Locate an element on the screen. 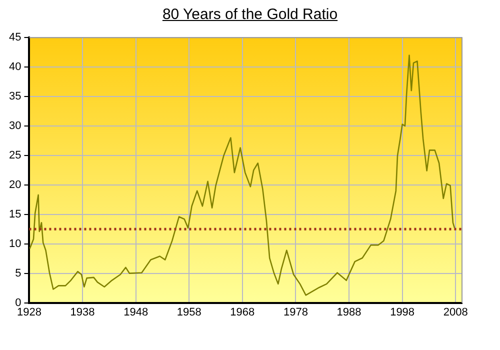  y-tick-label: 0 is located at coordinates (18, 302).